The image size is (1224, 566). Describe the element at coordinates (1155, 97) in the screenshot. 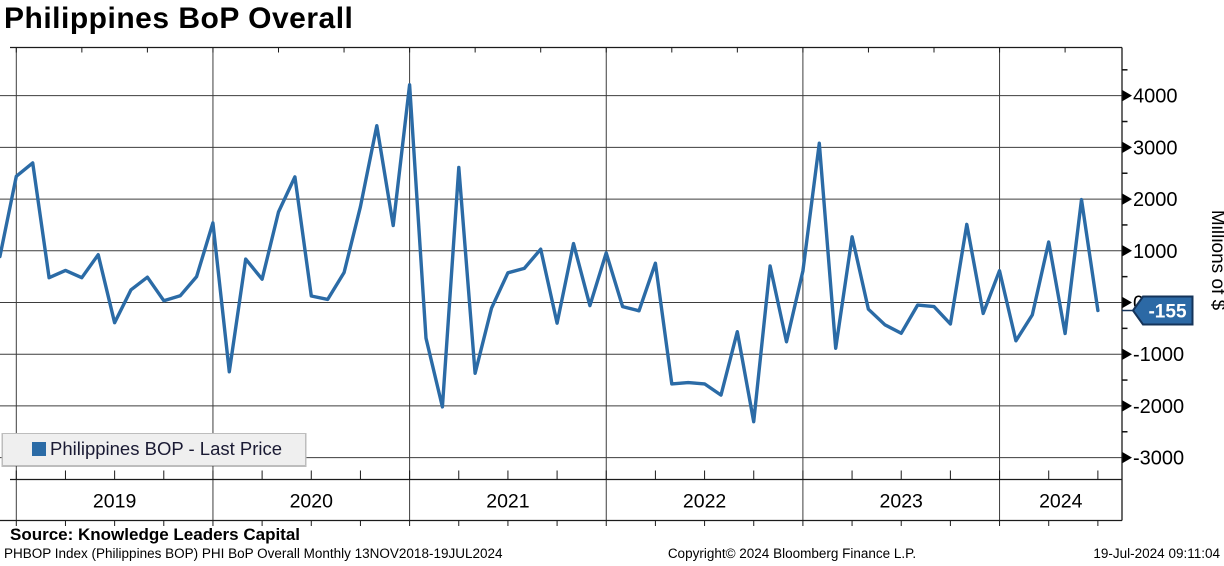

I see `y-tick-label: 4000` at that location.